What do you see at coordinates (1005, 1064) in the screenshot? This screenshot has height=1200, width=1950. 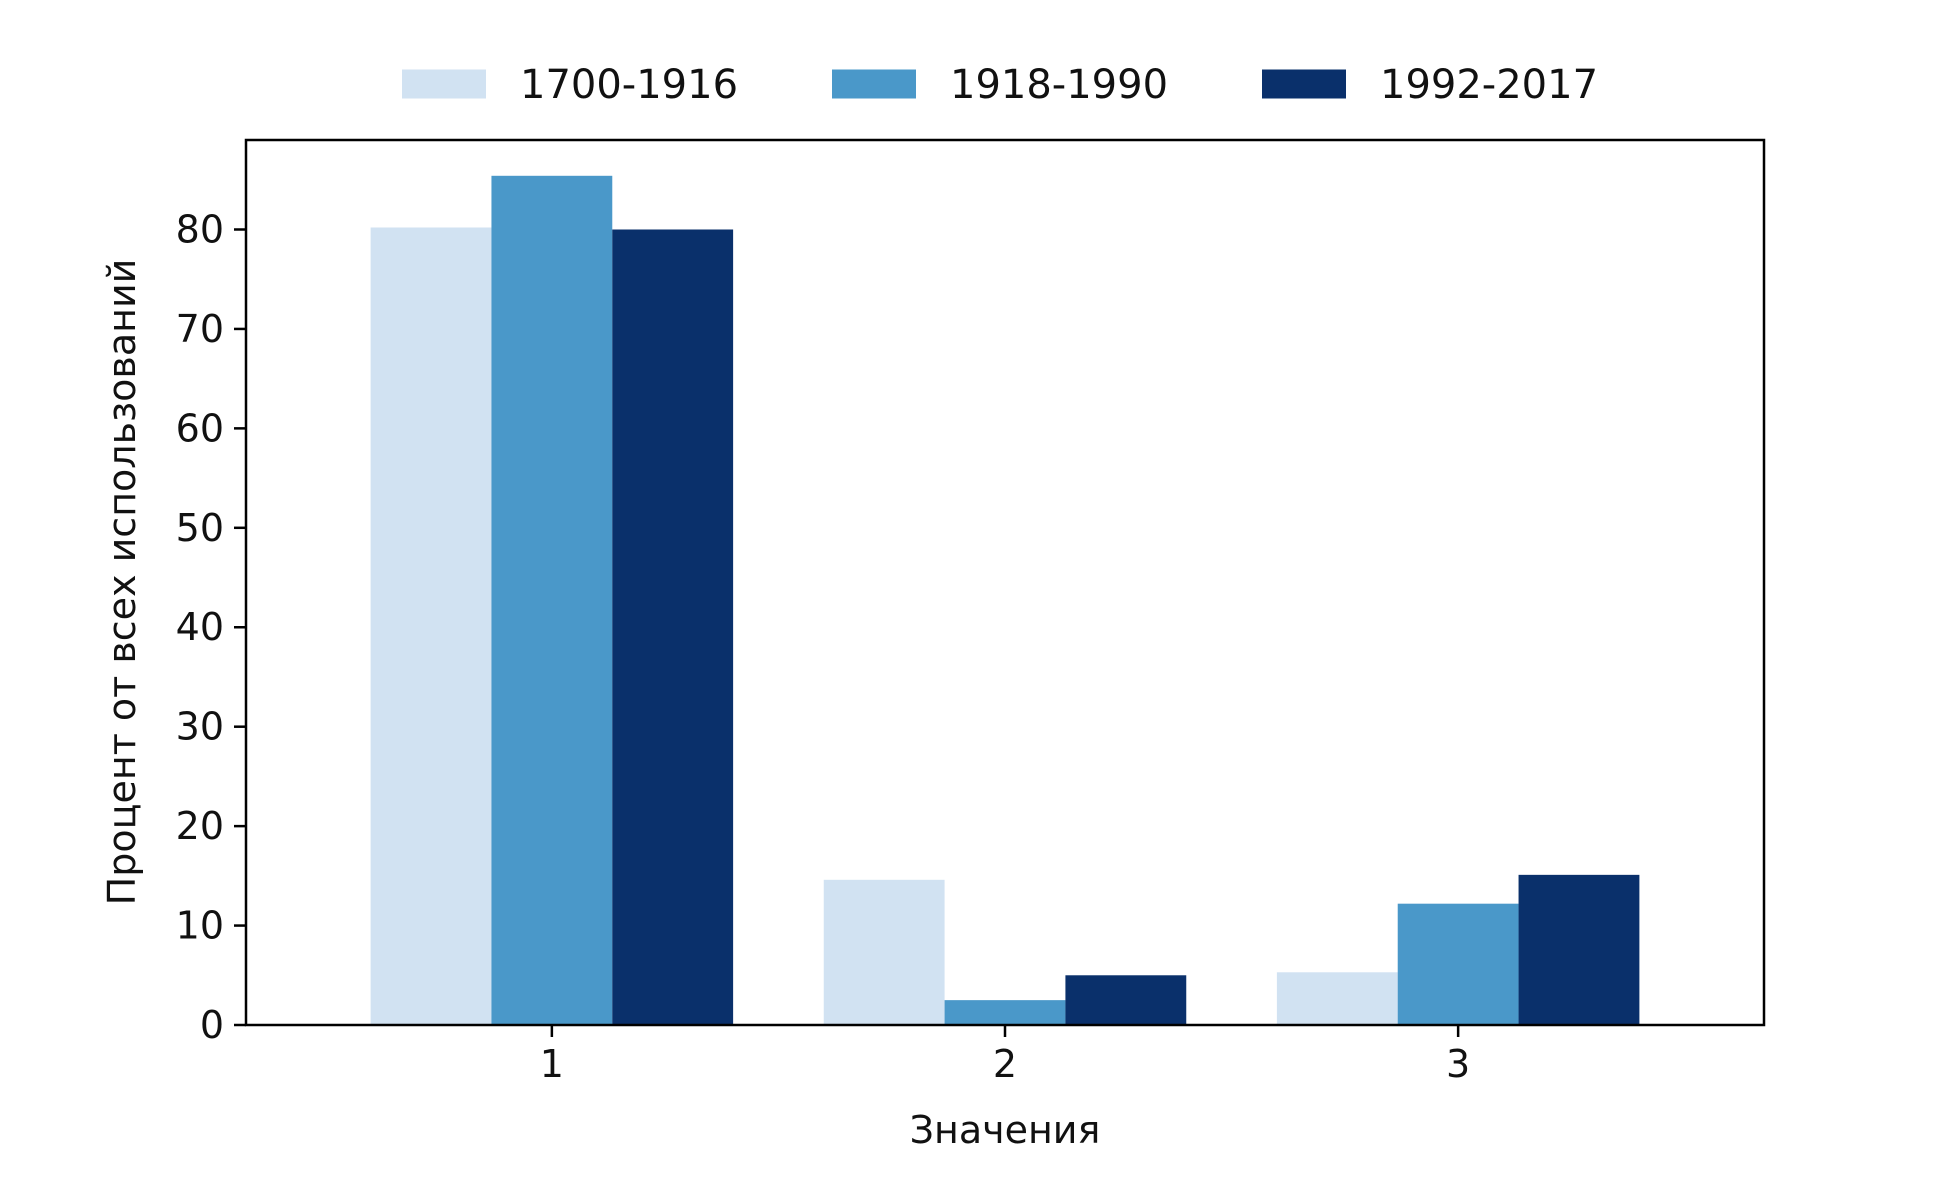 I see `x-tick-label: 2` at bounding box center [1005, 1064].